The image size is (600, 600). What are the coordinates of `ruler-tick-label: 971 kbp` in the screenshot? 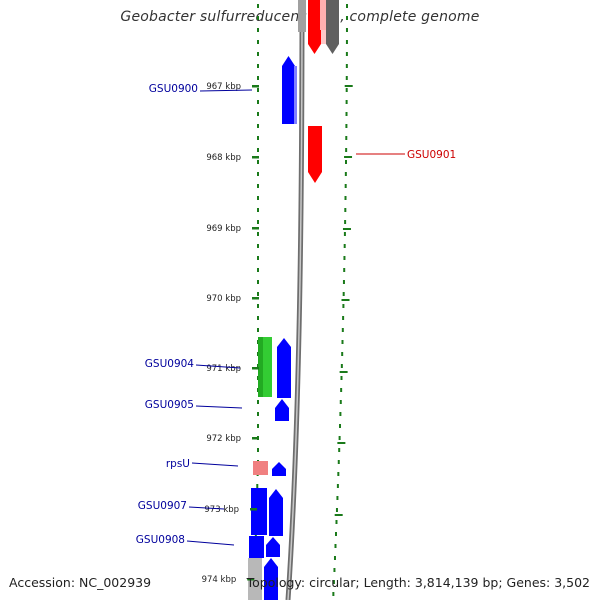 It's located at (223, 369).